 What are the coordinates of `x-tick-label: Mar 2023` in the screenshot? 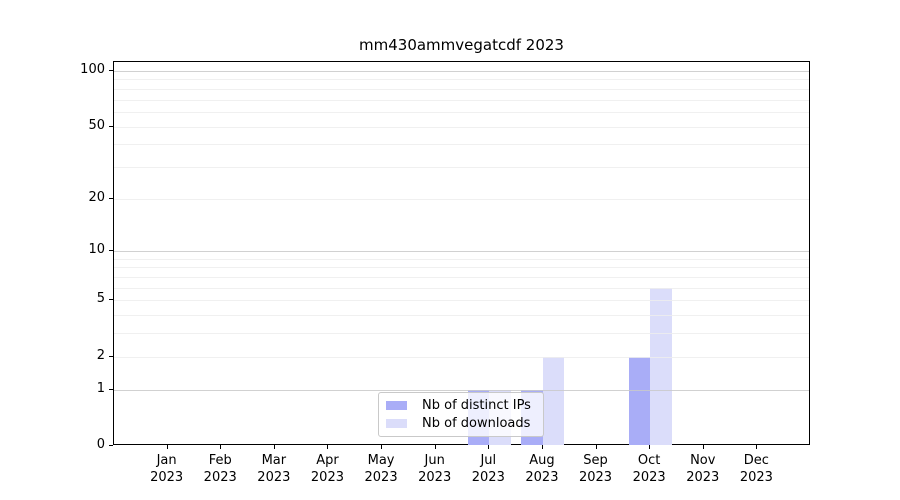 It's located at (274, 469).